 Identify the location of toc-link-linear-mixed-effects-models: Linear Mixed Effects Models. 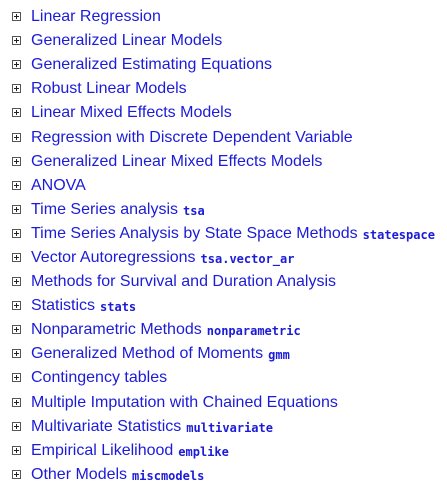
(131, 113).